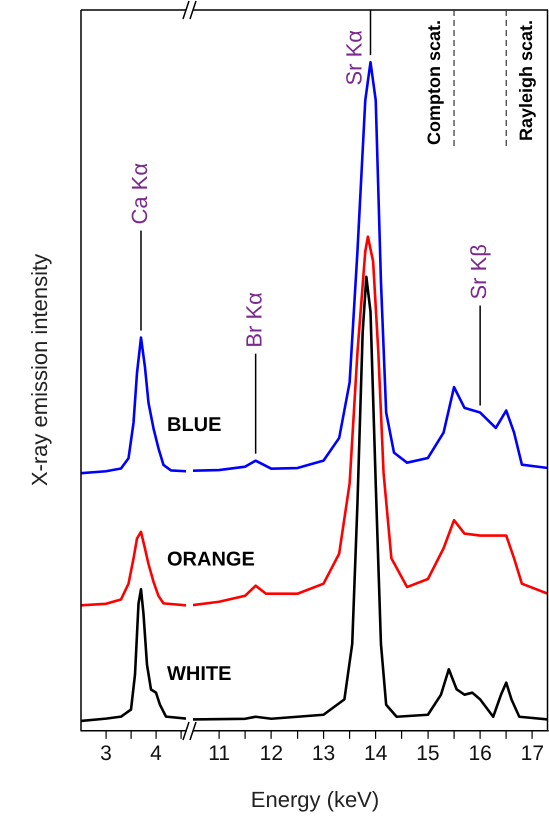 Image resolution: width=549 pixels, height=821 pixels. I want to click on x-tick-label: 4, so click(156, 754).